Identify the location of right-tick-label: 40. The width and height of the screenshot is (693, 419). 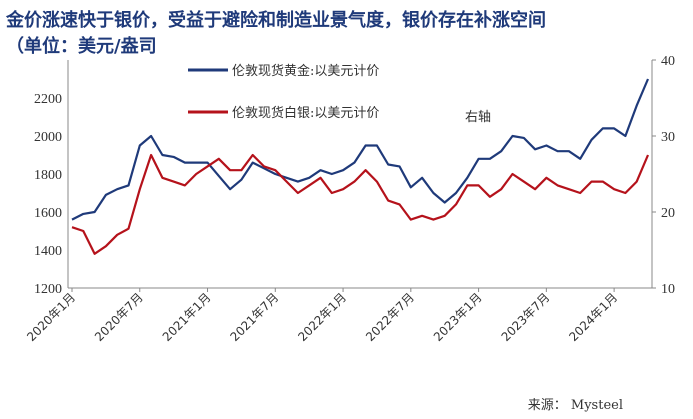
(668, 61).